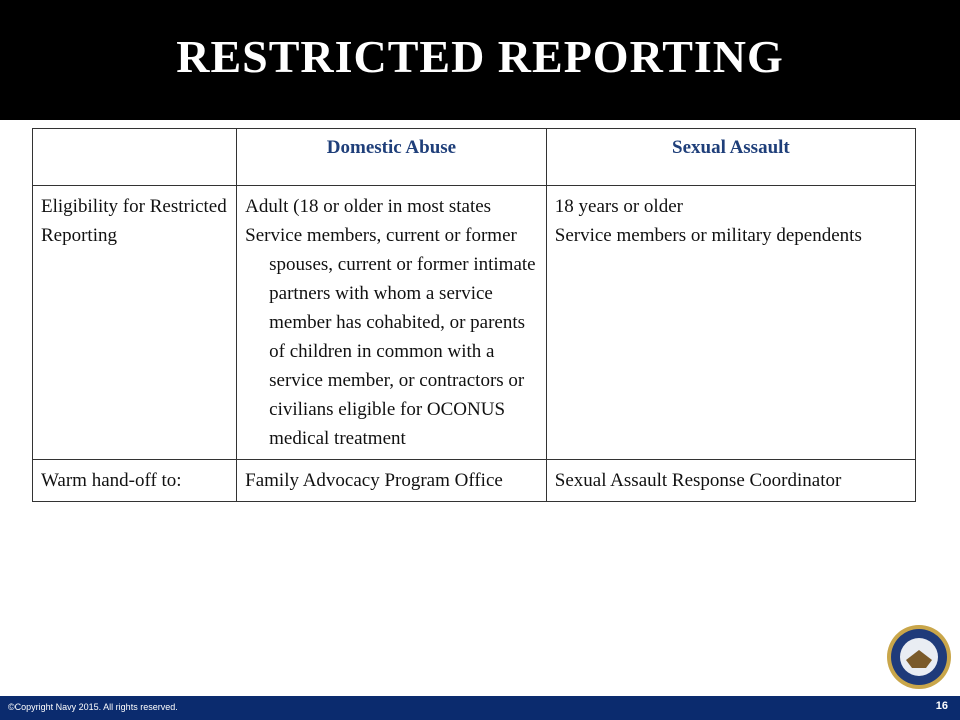  What do you see at coordinates (698, 480) in the screenshot?
I see `cell-item: Sexual Assault Response Coordinator` at bounding box center [698, 480].